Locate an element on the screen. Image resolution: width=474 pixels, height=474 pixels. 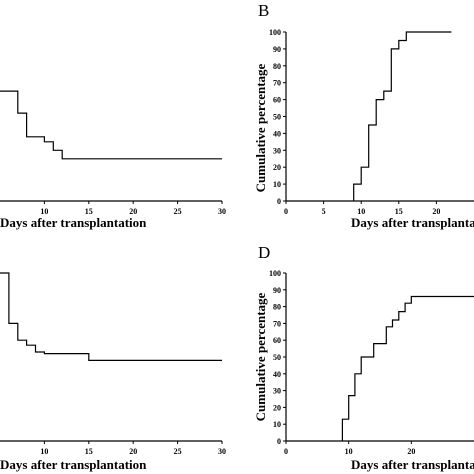
panel-d-x-axis-label: Days after transplantation is located at coordinates (412, 464).